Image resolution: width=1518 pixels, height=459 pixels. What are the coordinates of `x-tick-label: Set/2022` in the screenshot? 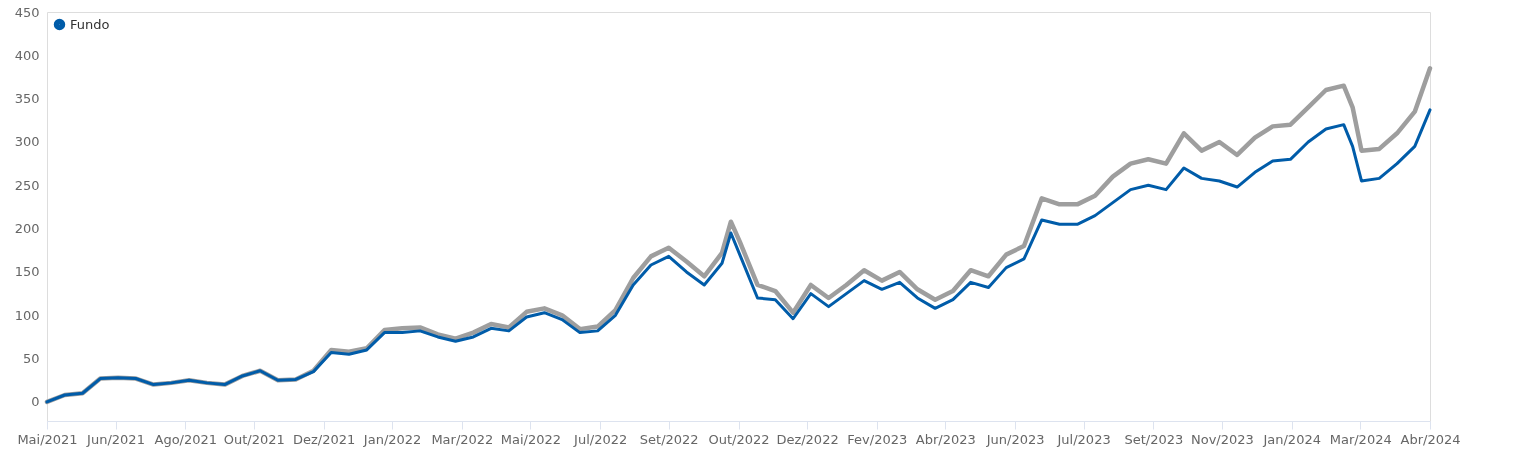 It's located at (669, 439).